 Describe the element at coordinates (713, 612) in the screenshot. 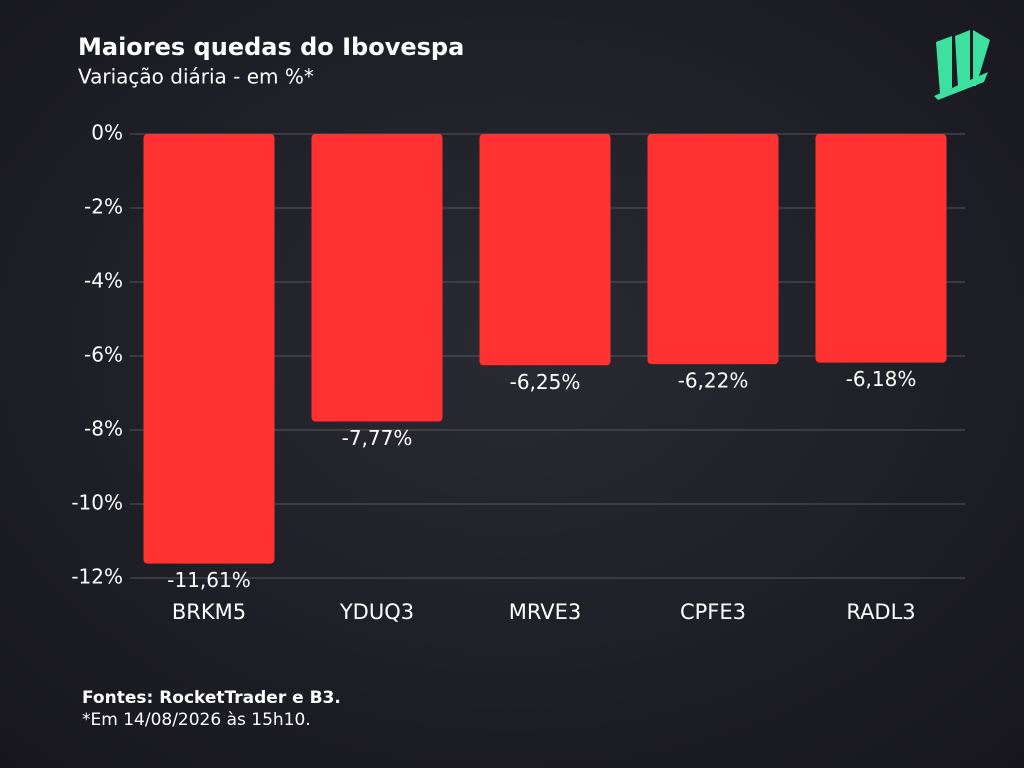

I see `x-tick-label: CPFE3` at that location.